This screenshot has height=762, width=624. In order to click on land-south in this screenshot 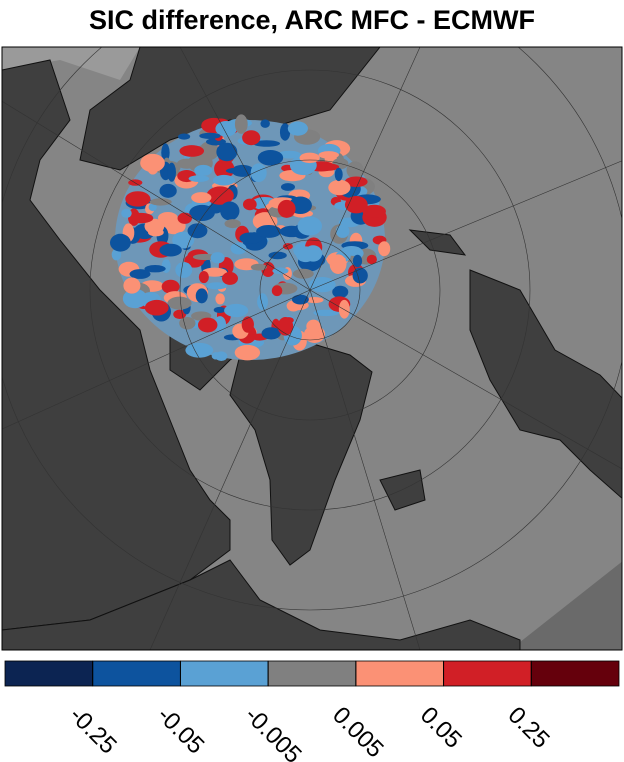, I will do `click(261, 604)`.